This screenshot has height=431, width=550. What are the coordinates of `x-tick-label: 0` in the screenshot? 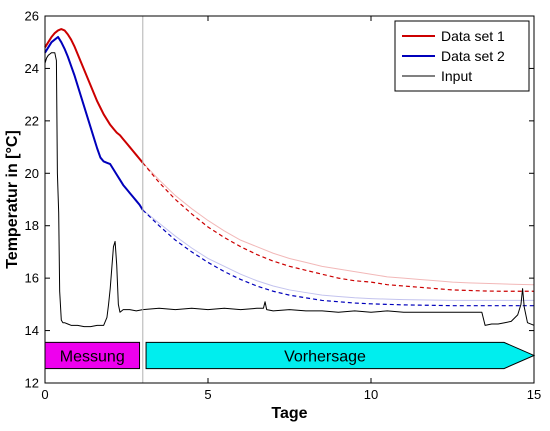 It's located at (44, 394).